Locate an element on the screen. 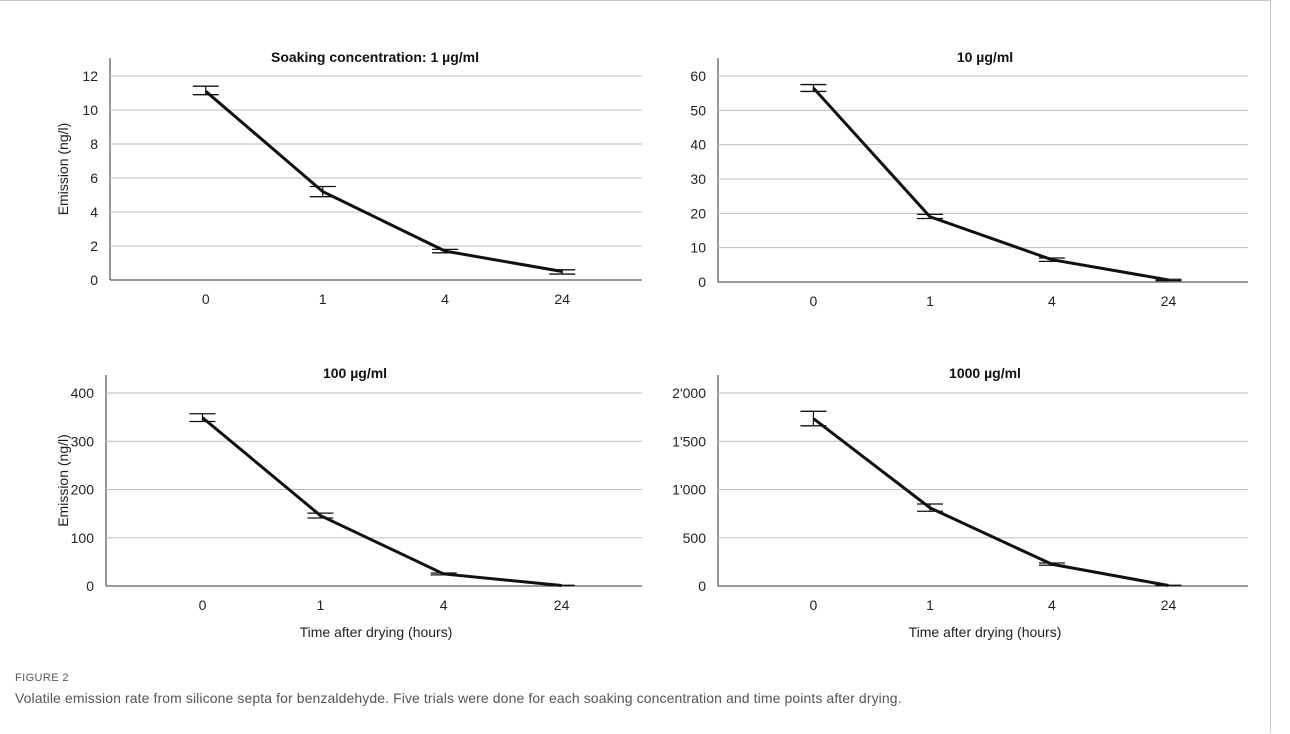 This screenshot has height=734, width=1290. chart-title: 10 µg/ml is located at coordinates (985, 57).